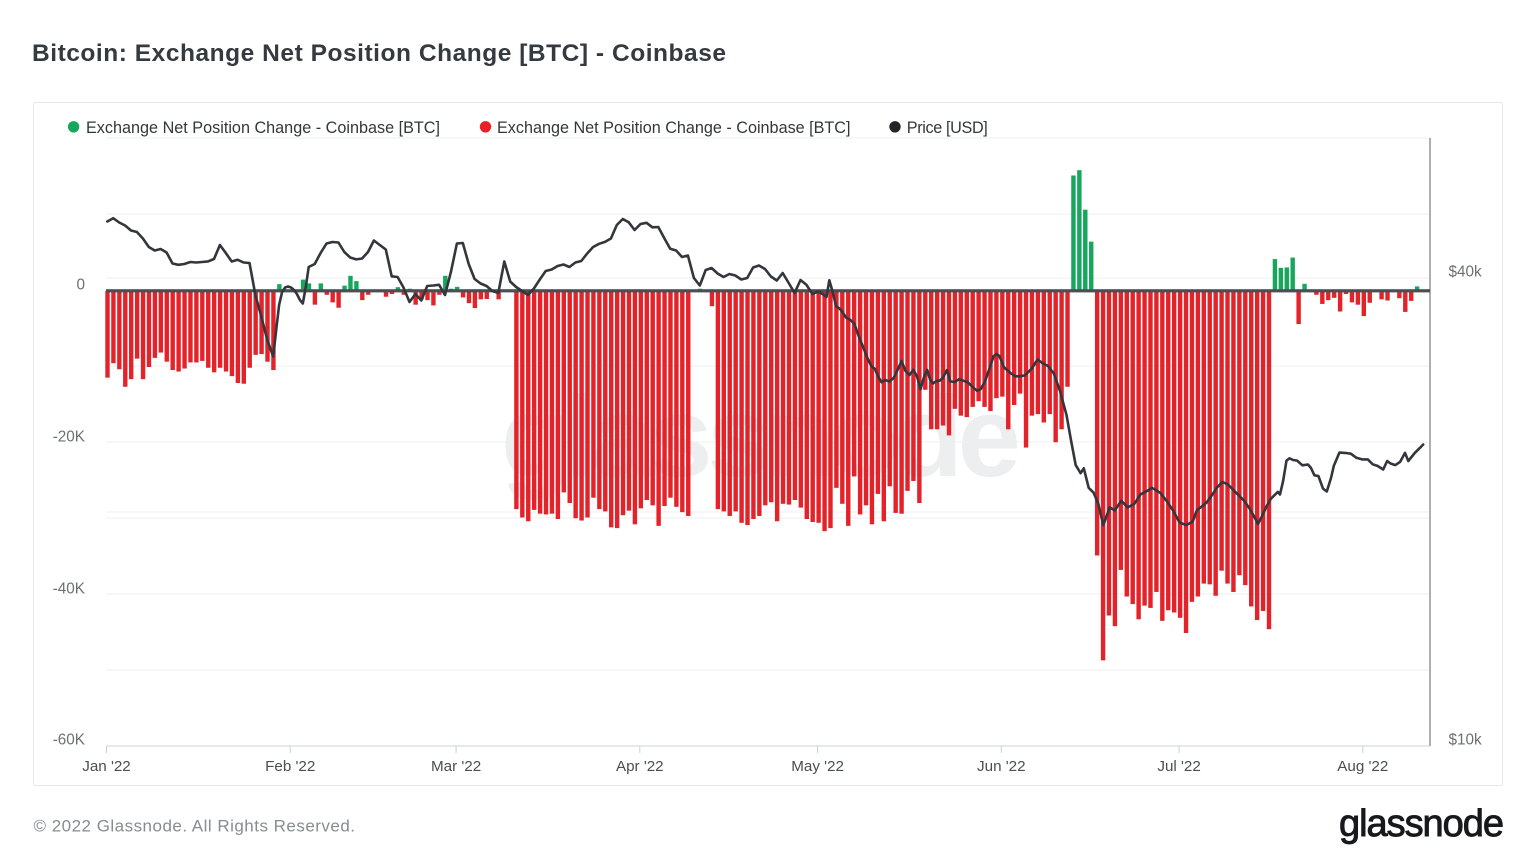 The image size is (1536, 864). What do you see at coordinates (1362, 766) in the screenshot?
I see `svg-text: Aug '22` at bounding box center [1362, 766].